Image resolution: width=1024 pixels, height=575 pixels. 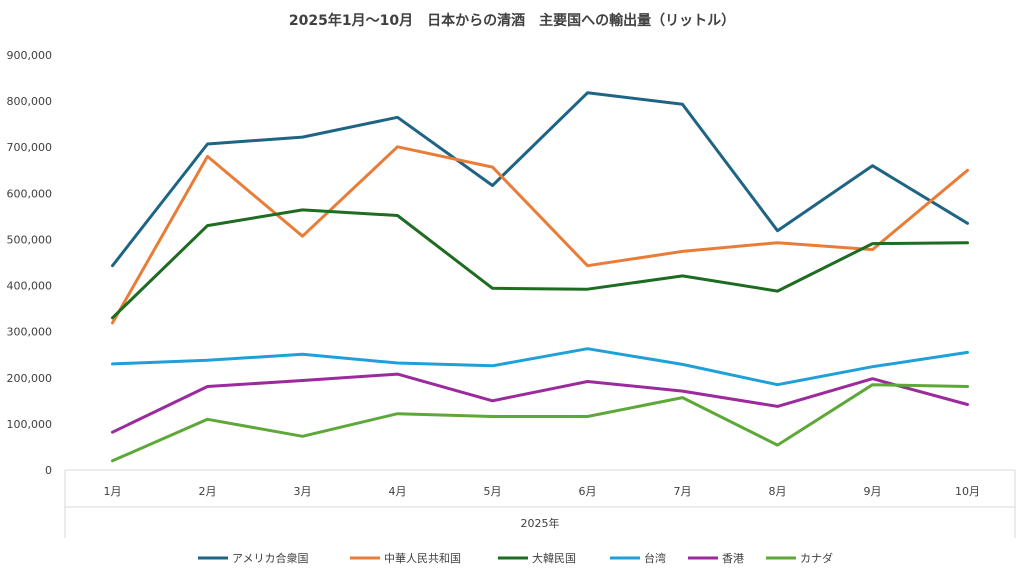 I want to click on y-tick-label: 0, so click(x=48, y=470).